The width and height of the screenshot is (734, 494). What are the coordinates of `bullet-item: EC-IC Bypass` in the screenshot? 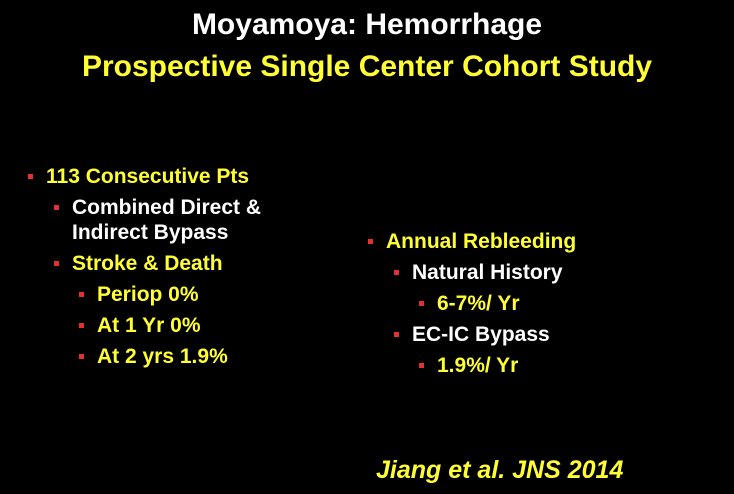 It's located at (545, 334).